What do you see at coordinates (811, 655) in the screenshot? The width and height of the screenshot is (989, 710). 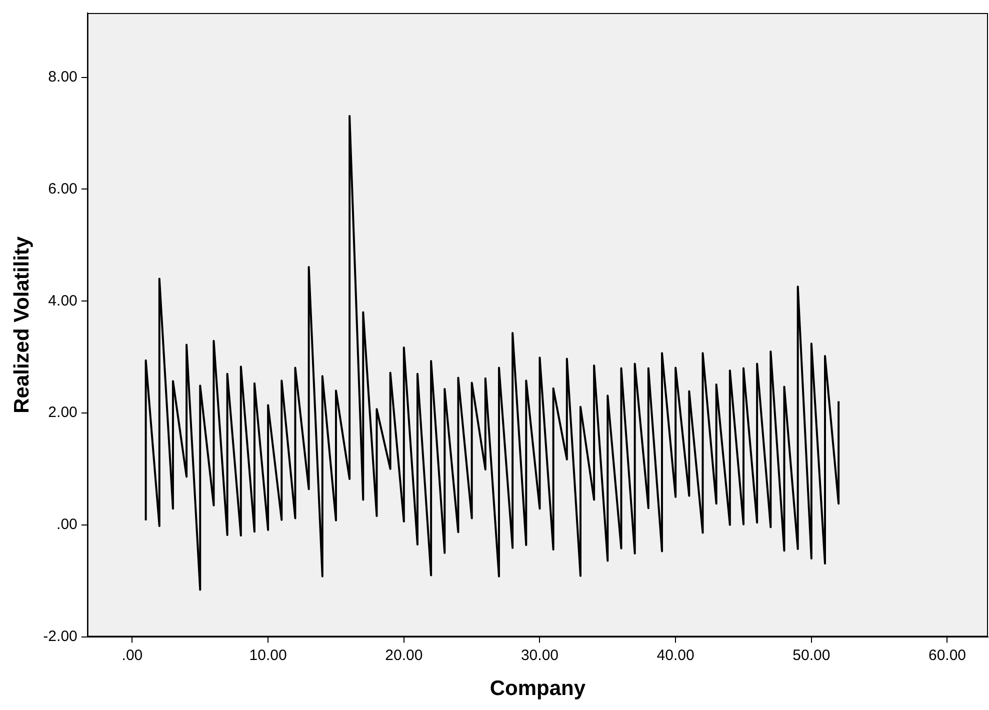 I see `x-tick-label: 50.00` at bounding box center [811, 655].